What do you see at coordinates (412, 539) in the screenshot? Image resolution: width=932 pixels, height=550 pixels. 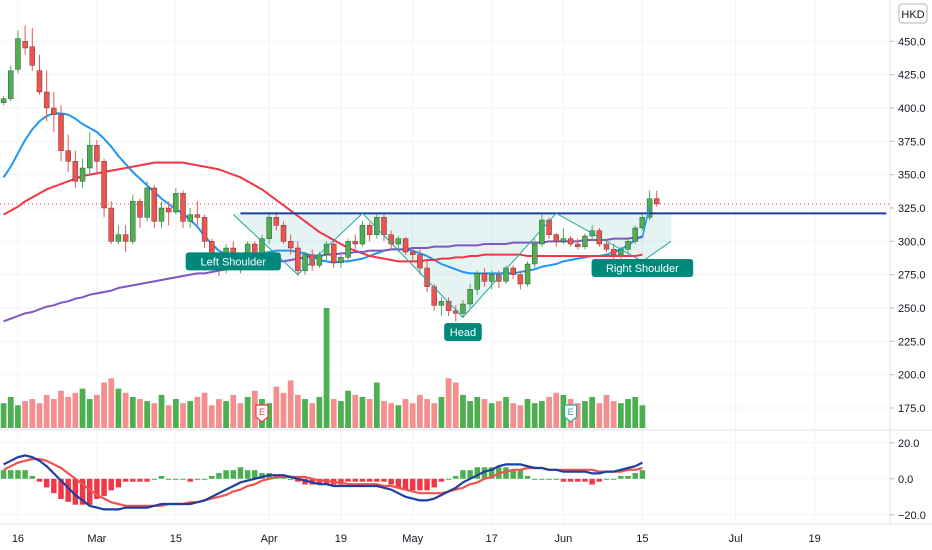 I see `x-tick-label: May` at bounding box center [412, 539].